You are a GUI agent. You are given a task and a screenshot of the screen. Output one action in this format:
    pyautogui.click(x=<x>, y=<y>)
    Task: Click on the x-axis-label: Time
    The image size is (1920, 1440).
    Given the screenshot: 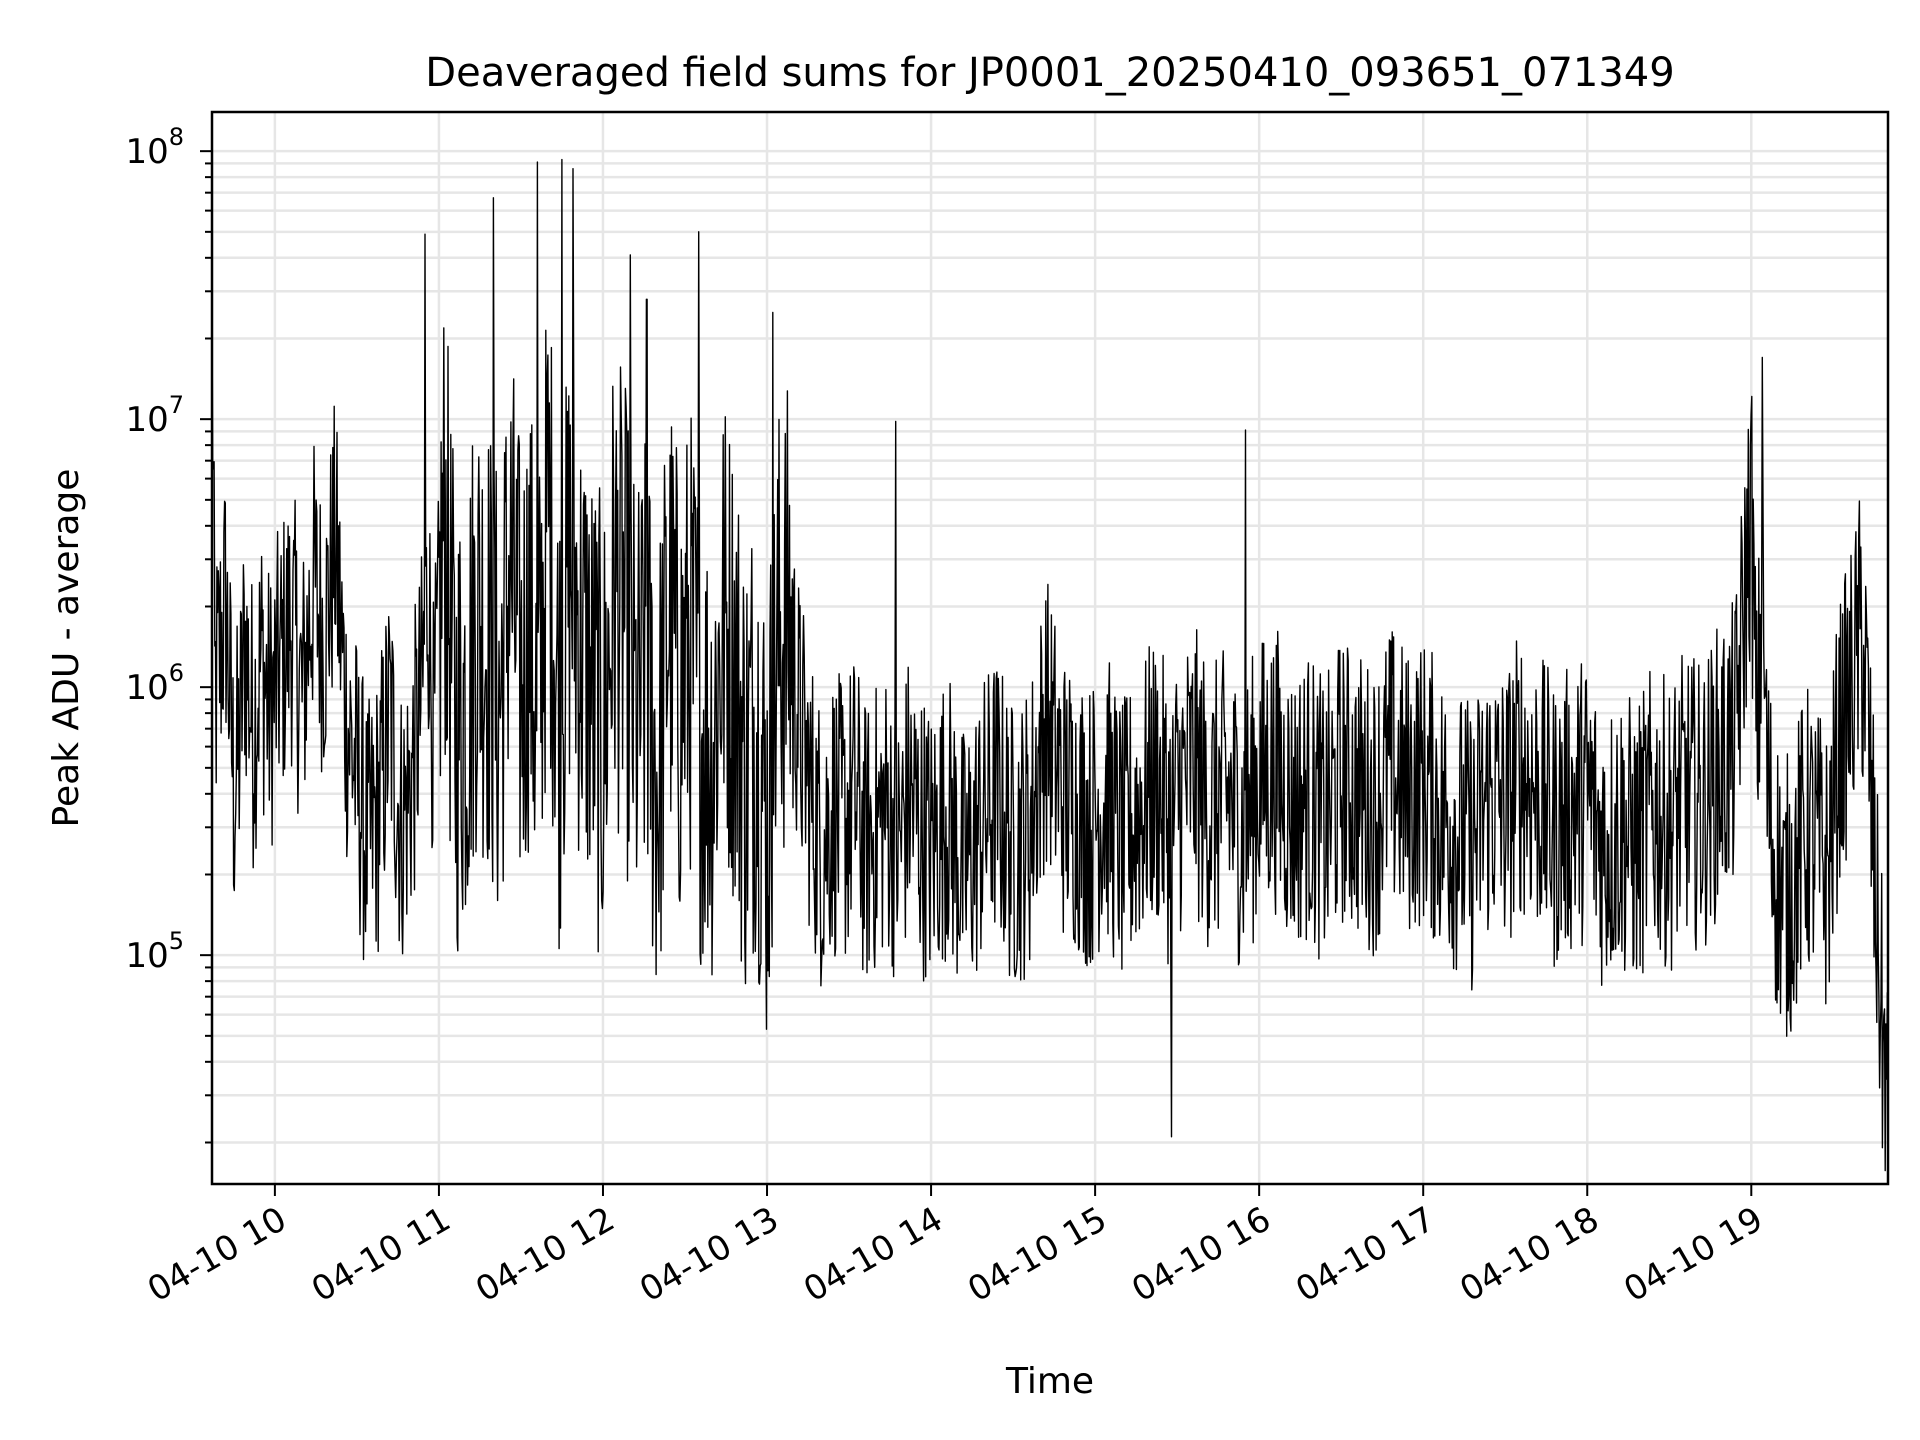 What is the action you would take?
    pyautogui.click(x=1049, y=1381)
    